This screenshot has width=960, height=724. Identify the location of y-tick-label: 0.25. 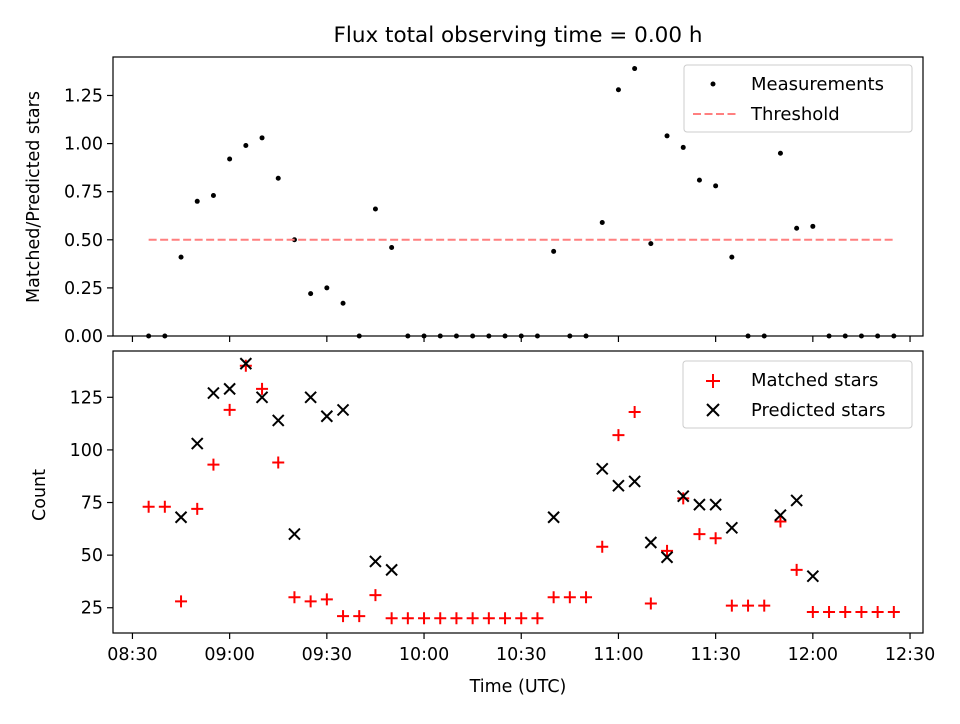
(83, 289).